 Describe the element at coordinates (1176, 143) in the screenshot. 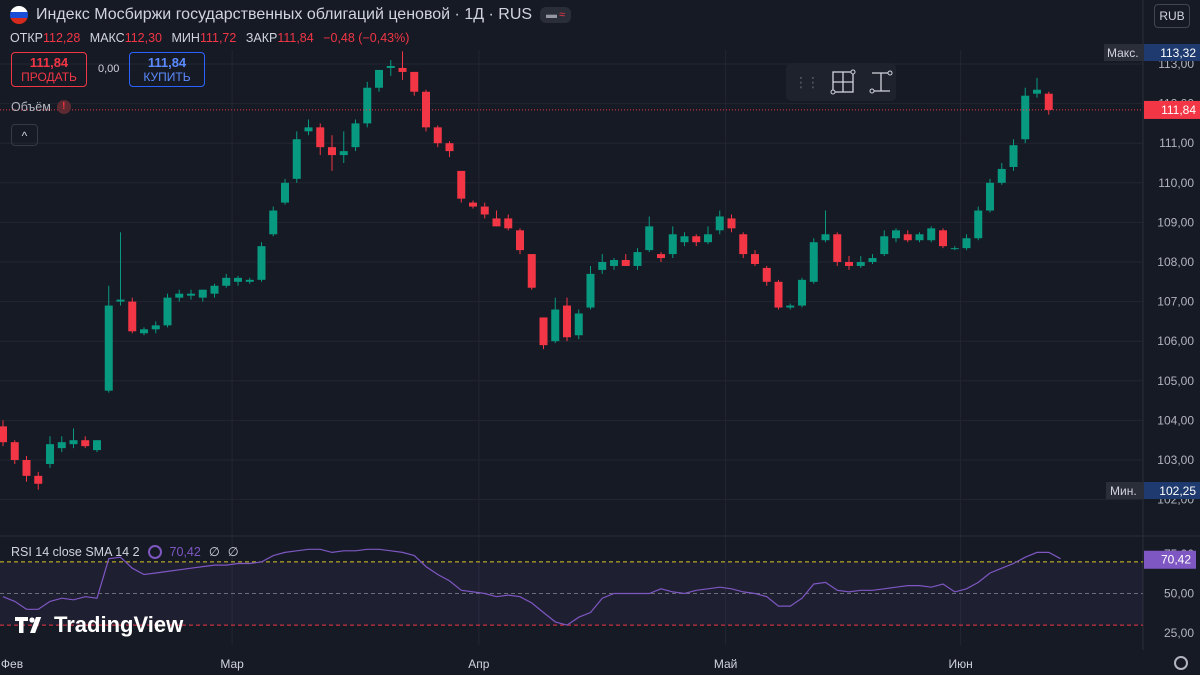

I see `price-tick-label: 111,00` at that location.